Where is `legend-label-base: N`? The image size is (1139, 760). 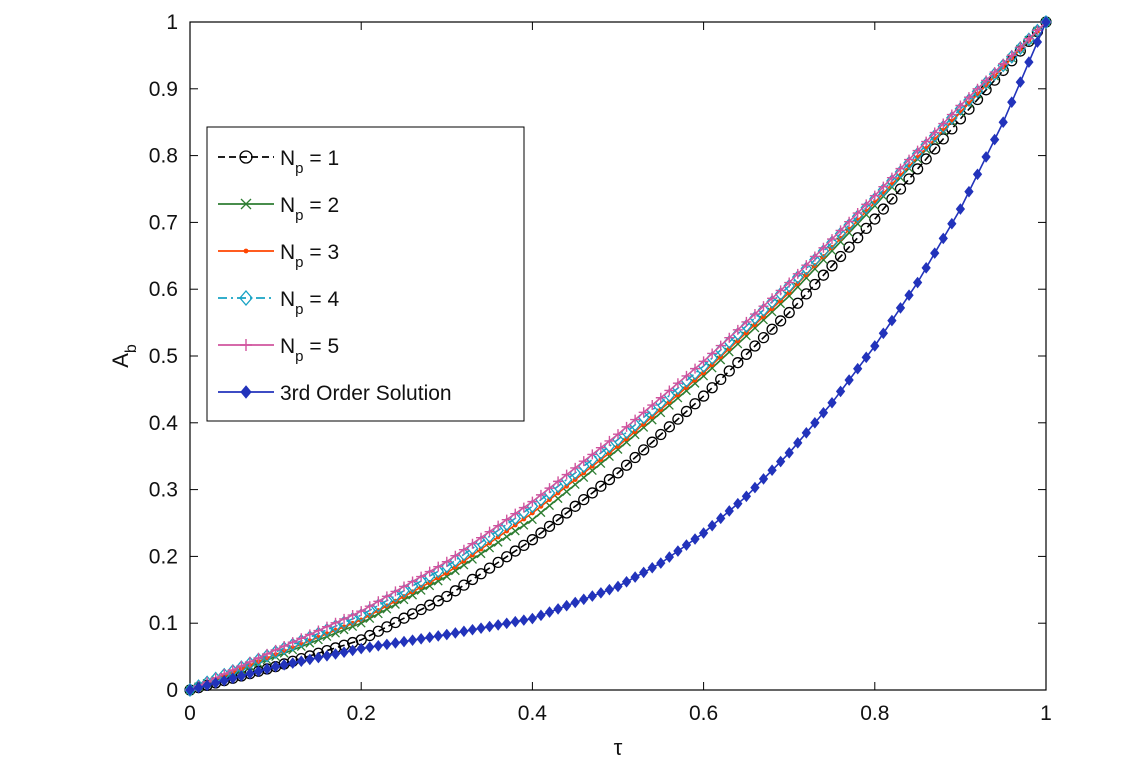
legend-label-base: N is located at coordinates (287, 252).